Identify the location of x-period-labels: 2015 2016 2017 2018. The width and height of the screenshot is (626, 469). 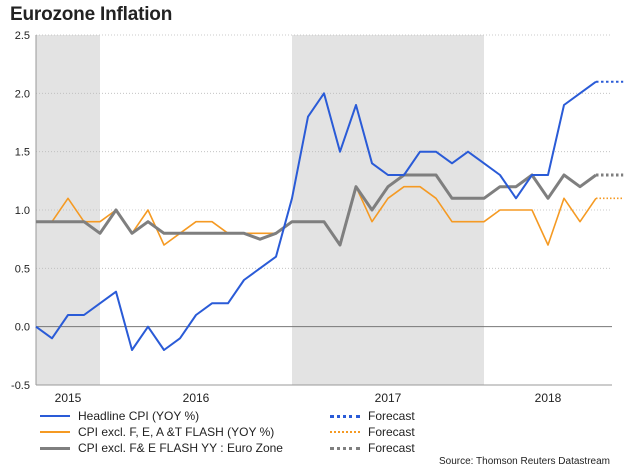
(308, 398).